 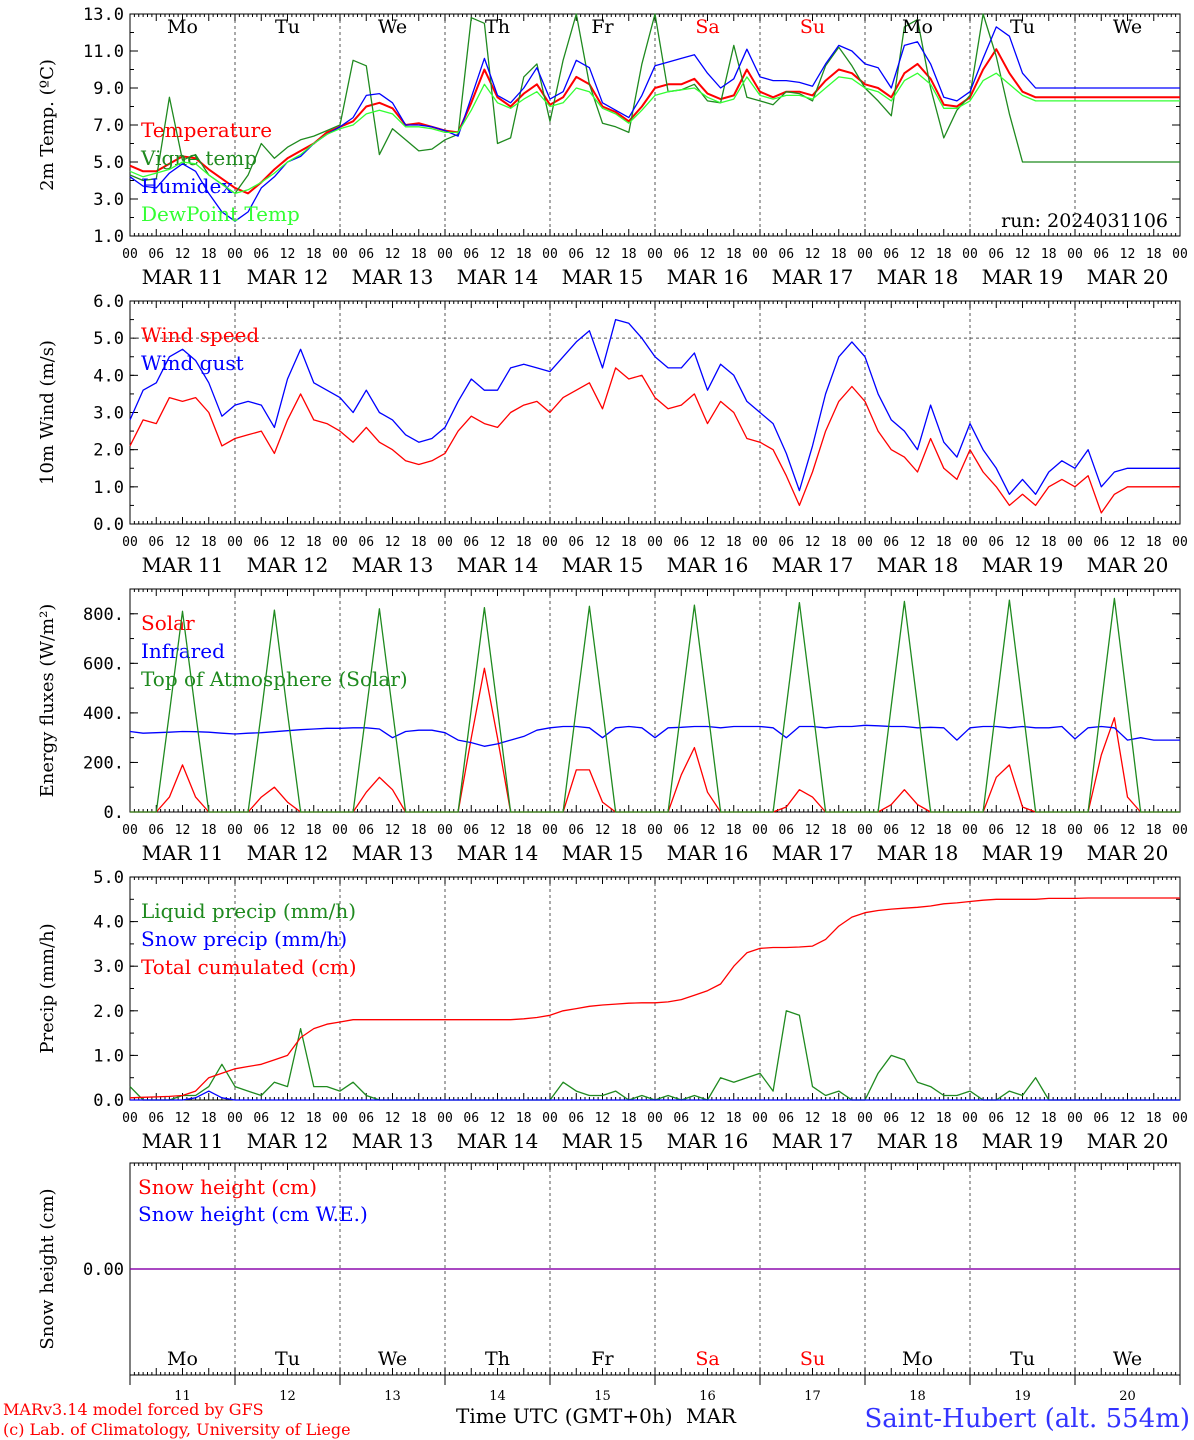 I want to click on y-tick-label: 13.0, so click(x=103, y=15).